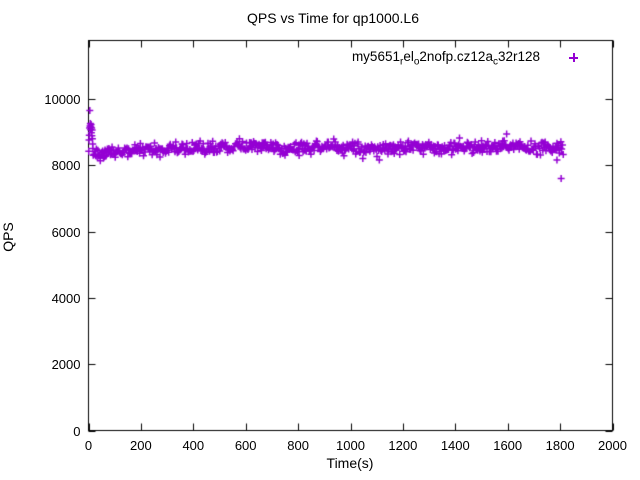 Image resolution: width=640 pixels, height=480 pixels. Describe the element at coordinates (66, 166) in the screenshot. I see `y-tick-label: 8000` at that location.